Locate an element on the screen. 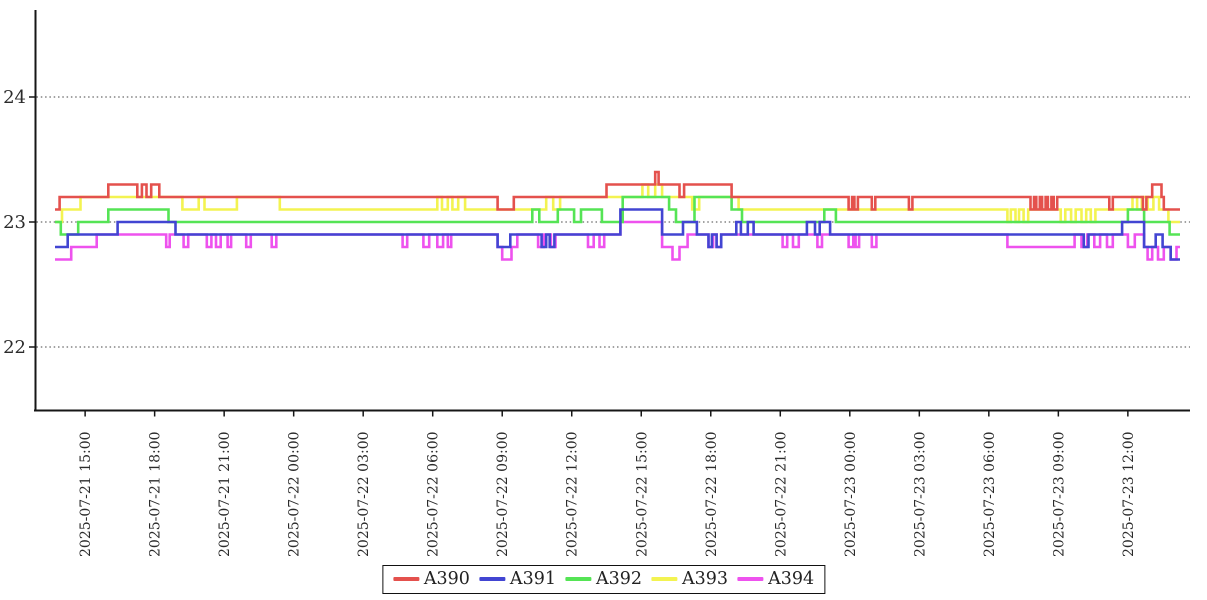 This screenshot has height=600, width=1207. legend-swatch-a393 is located at coordinates (664, 579).